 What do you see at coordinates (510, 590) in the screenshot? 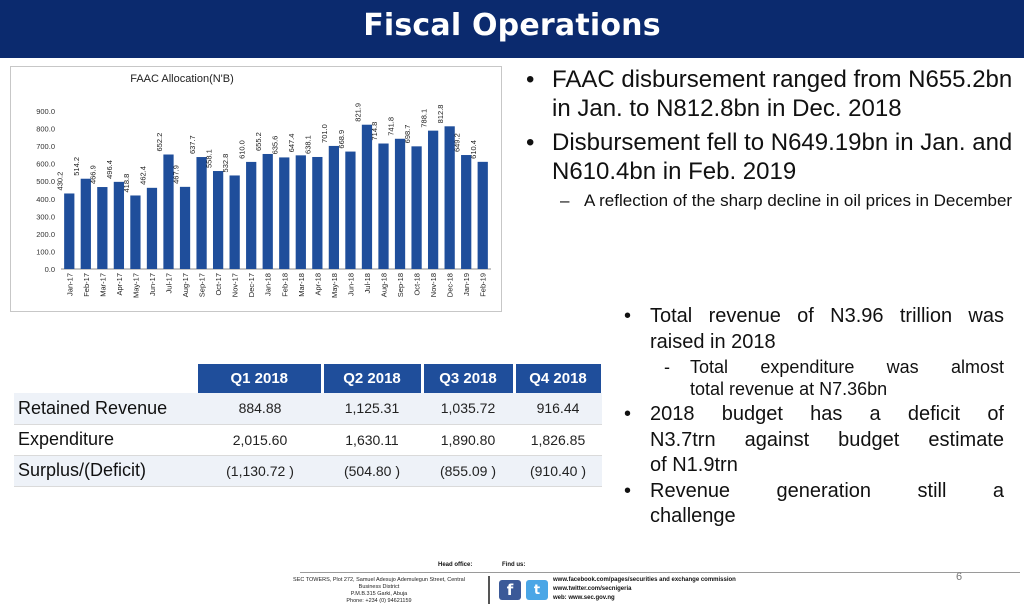
I see `facebook-icon: f` at bounding box center [510, 590].